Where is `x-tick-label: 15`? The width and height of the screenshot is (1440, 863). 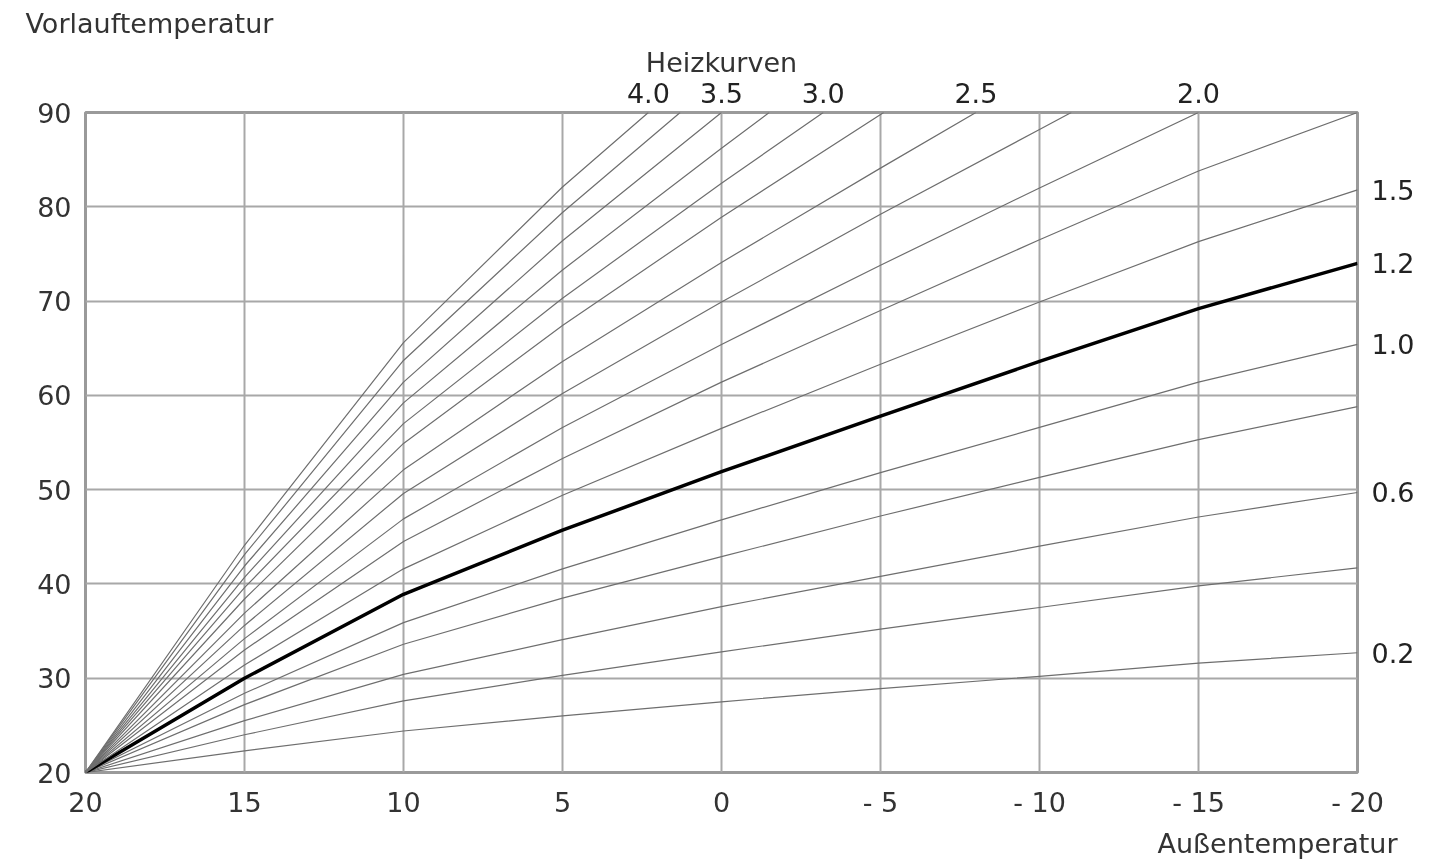 x-tick-label: 15 is located at coordinates (244, 802).